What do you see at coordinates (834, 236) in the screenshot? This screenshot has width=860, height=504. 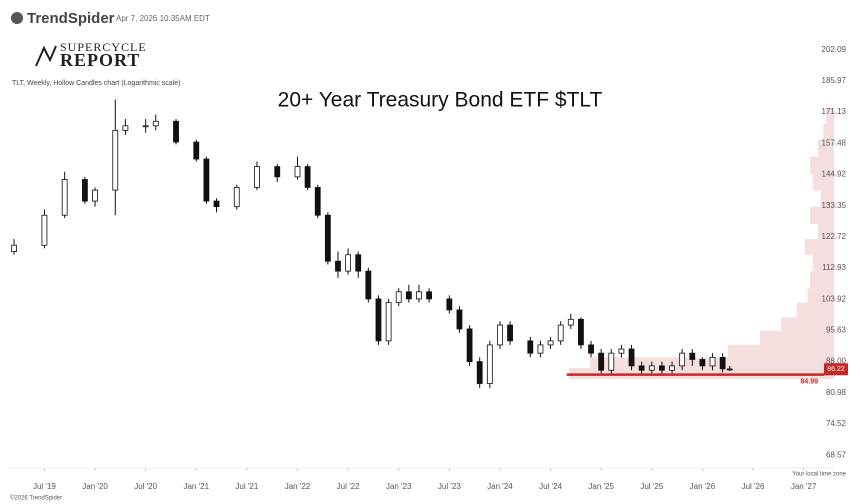 I see `y-tick-label: 122.72` at bounding box center [834, 236].